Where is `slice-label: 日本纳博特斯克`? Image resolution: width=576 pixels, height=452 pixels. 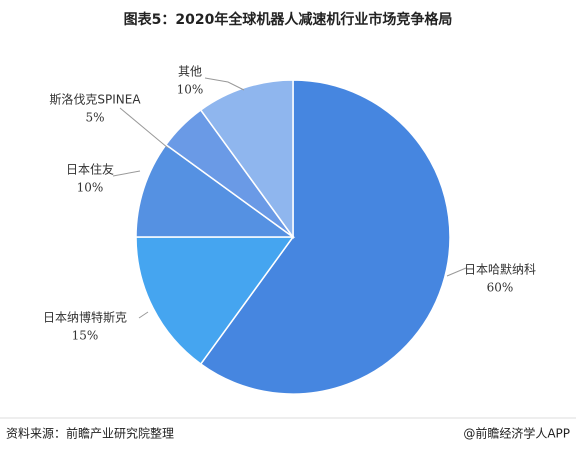
slice-label: 日本纳博特斯克 is located at coordinates (85, 317).